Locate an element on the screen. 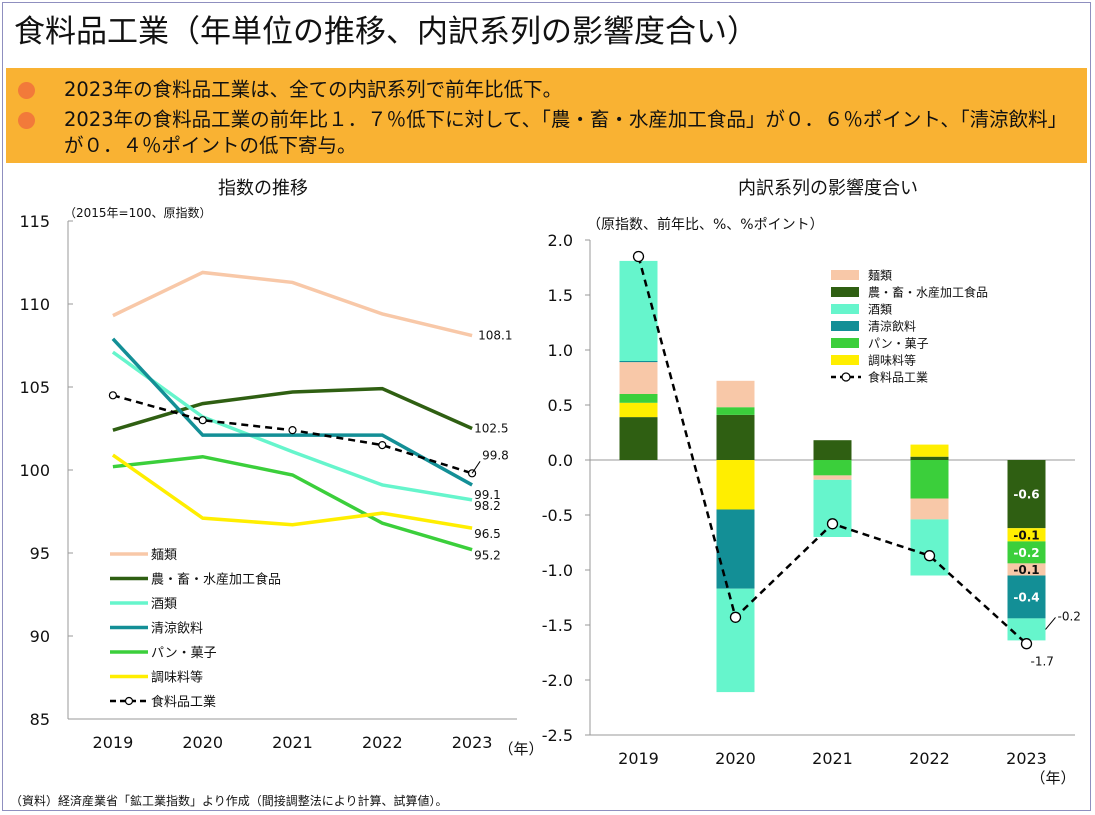 The height and width of the screenshot is (815, 1095). bar-sake-2020 is located at coordinates (735, 640).